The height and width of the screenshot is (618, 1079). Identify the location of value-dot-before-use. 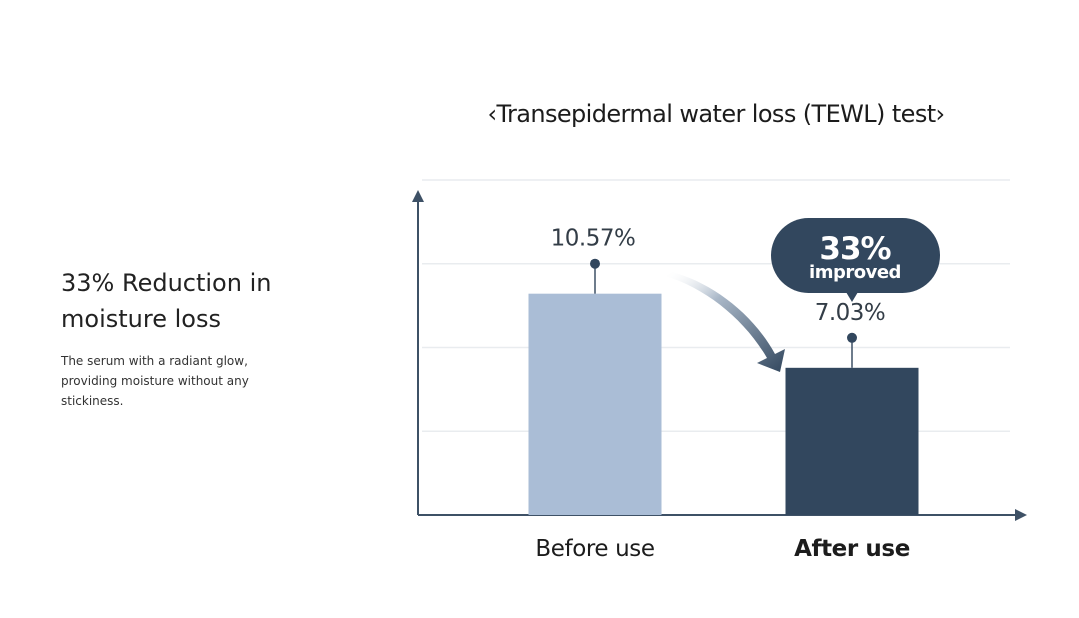
(595, 263).